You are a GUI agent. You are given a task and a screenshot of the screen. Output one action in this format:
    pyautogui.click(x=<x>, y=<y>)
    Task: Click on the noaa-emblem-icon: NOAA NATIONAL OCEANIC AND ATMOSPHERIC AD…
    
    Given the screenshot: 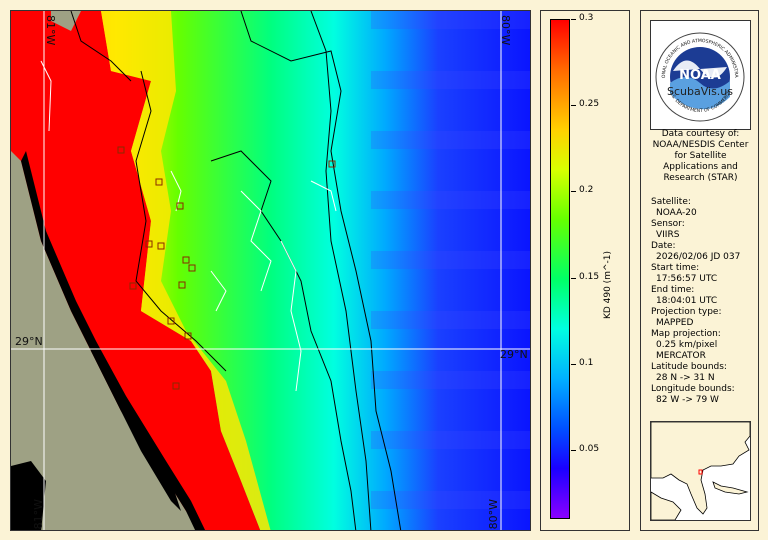 What is the action you would take?
    pyautogui.click(x=697, y=69)
    